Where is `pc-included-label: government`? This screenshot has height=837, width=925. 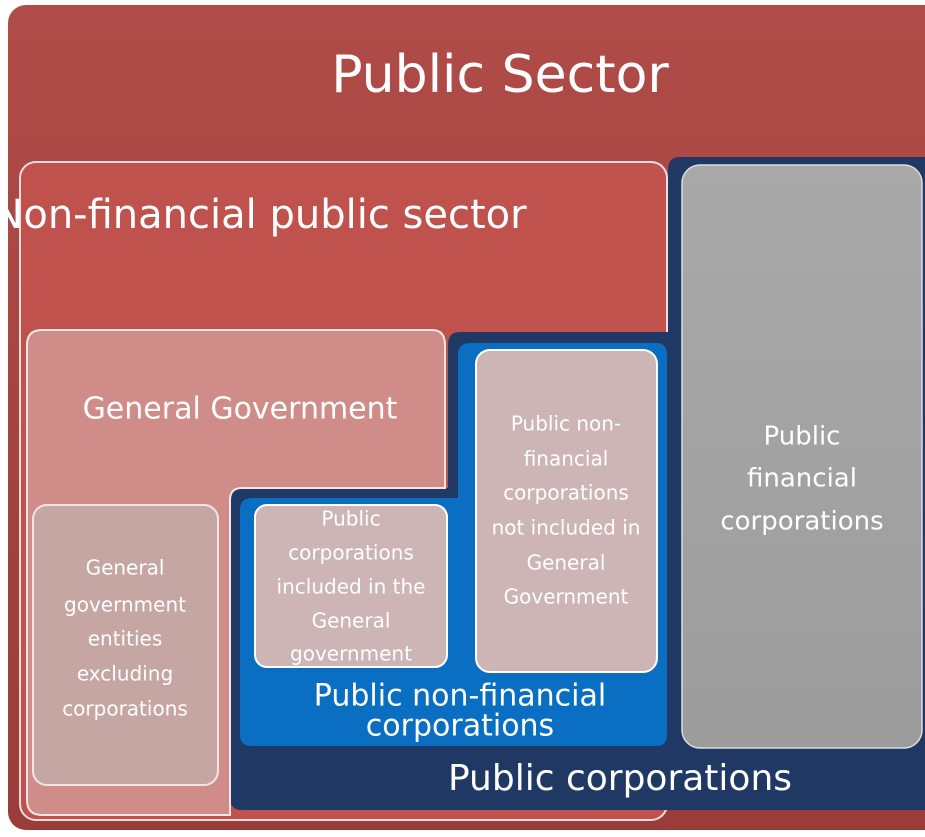 pc-included-label: government is located at coordinates (351, 654).